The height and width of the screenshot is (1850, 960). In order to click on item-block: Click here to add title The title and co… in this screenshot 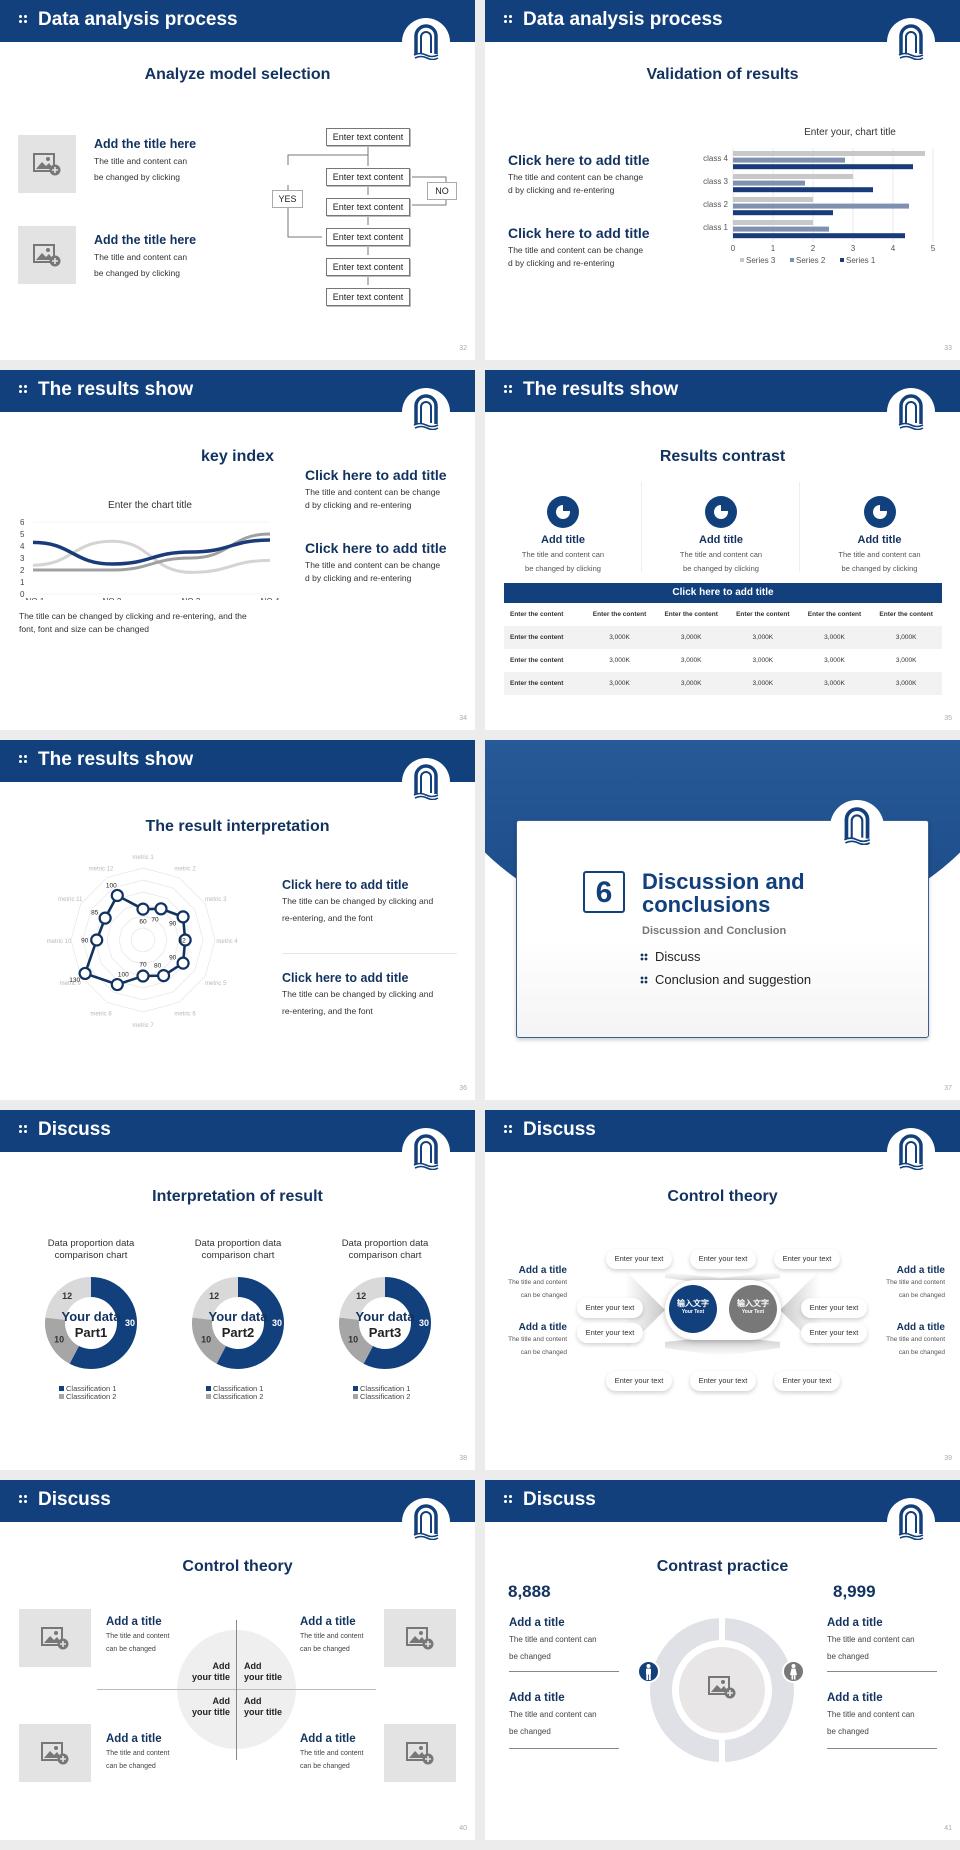, I will do `click(579, 174)`.